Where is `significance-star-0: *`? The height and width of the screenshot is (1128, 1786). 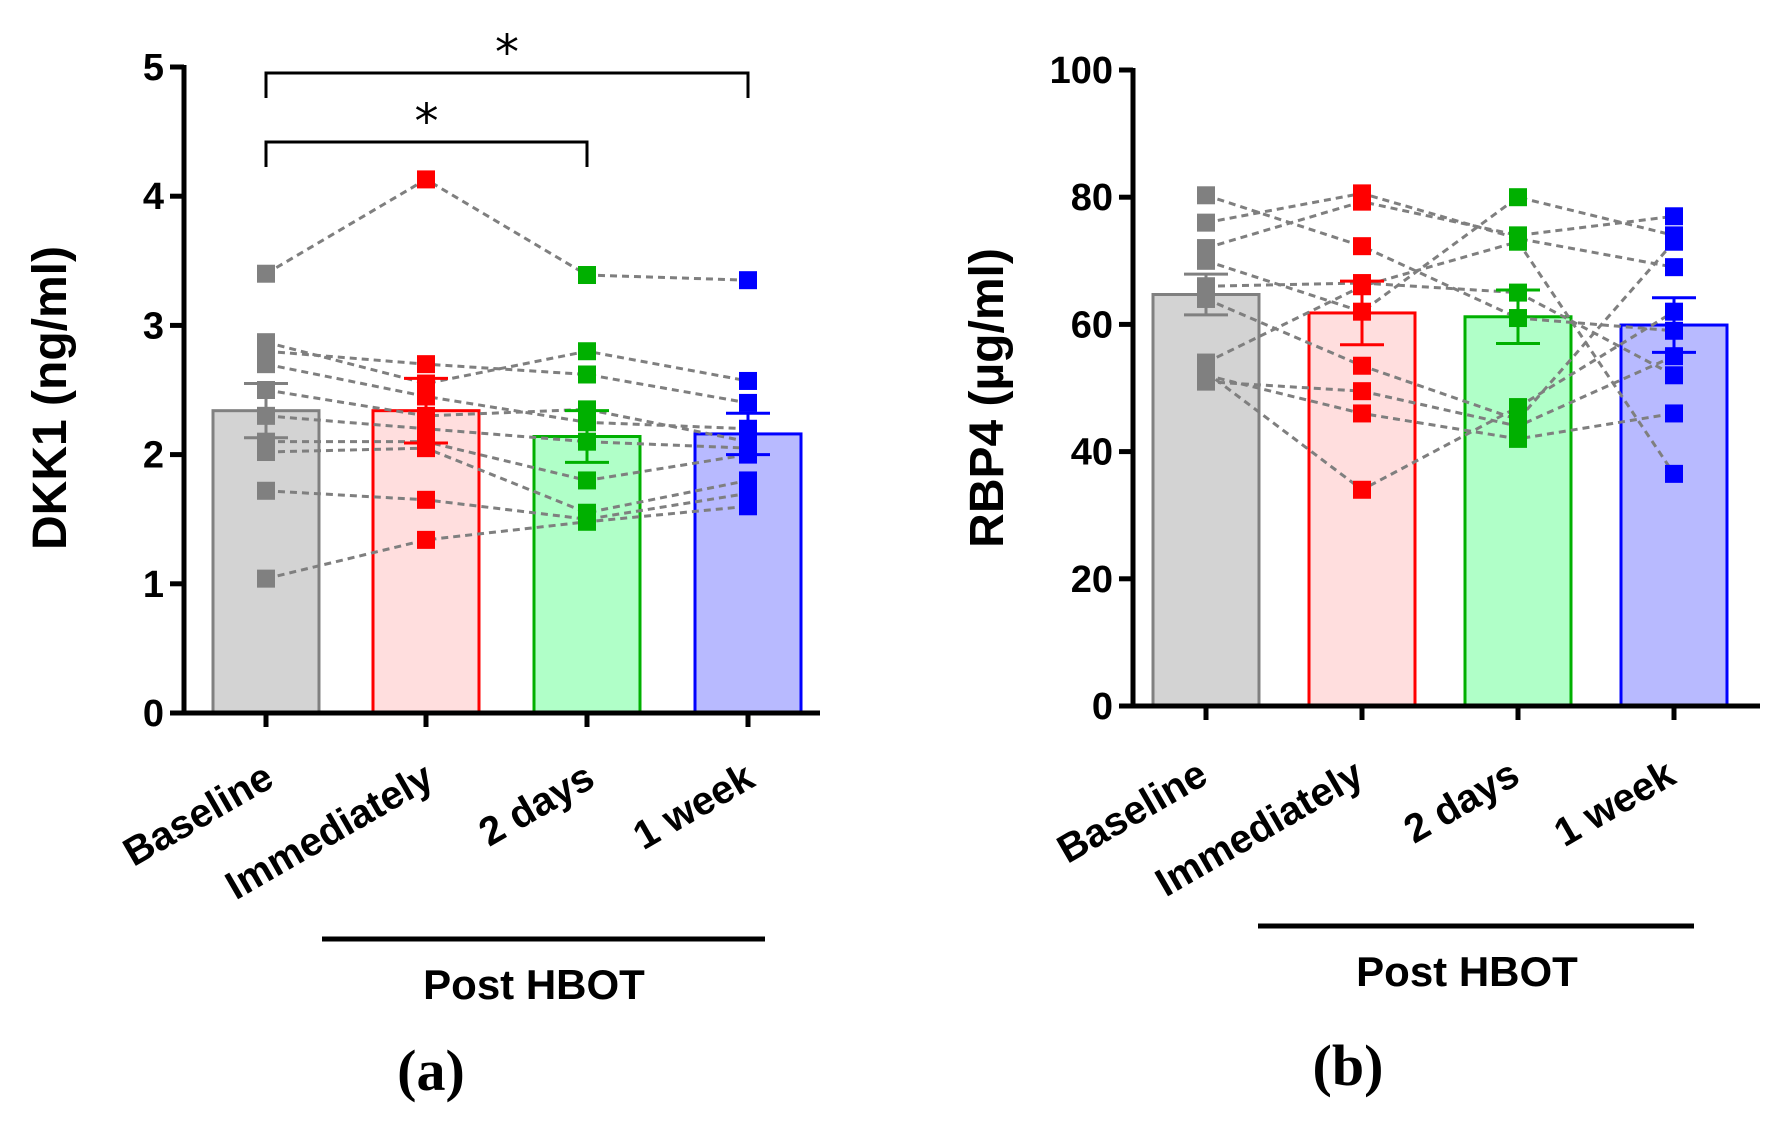 significance-star-0: * is located at coordinates (427, 122).